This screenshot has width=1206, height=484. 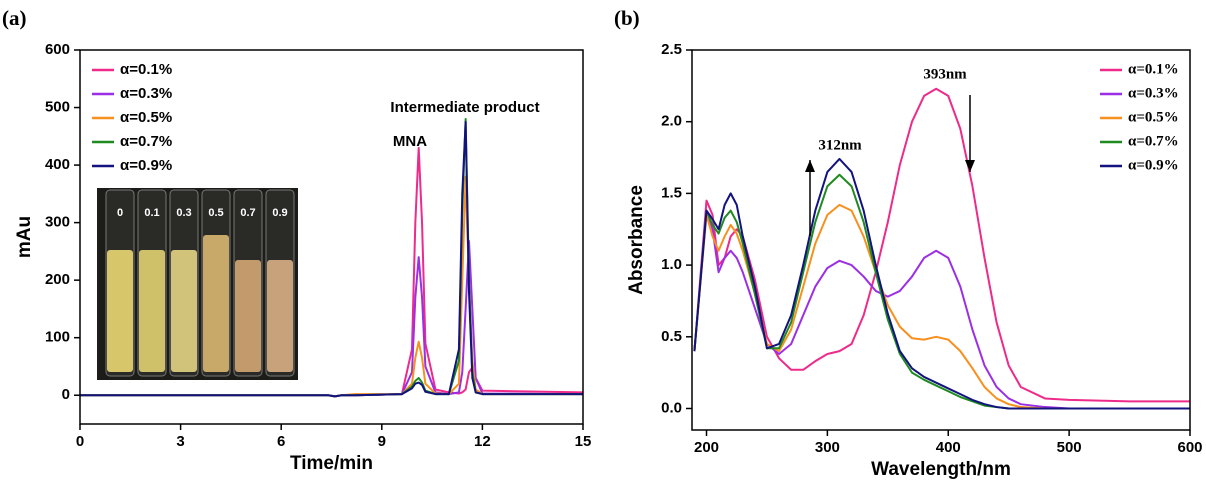 I want to click on x-tick-label: 0, so click(x=80, y=441).